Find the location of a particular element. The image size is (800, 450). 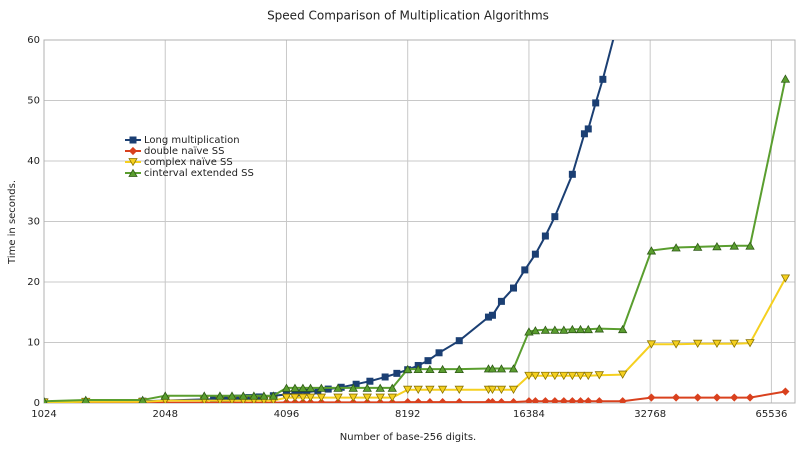

y-tick-label: 20 is located at coordinates (33, 282).